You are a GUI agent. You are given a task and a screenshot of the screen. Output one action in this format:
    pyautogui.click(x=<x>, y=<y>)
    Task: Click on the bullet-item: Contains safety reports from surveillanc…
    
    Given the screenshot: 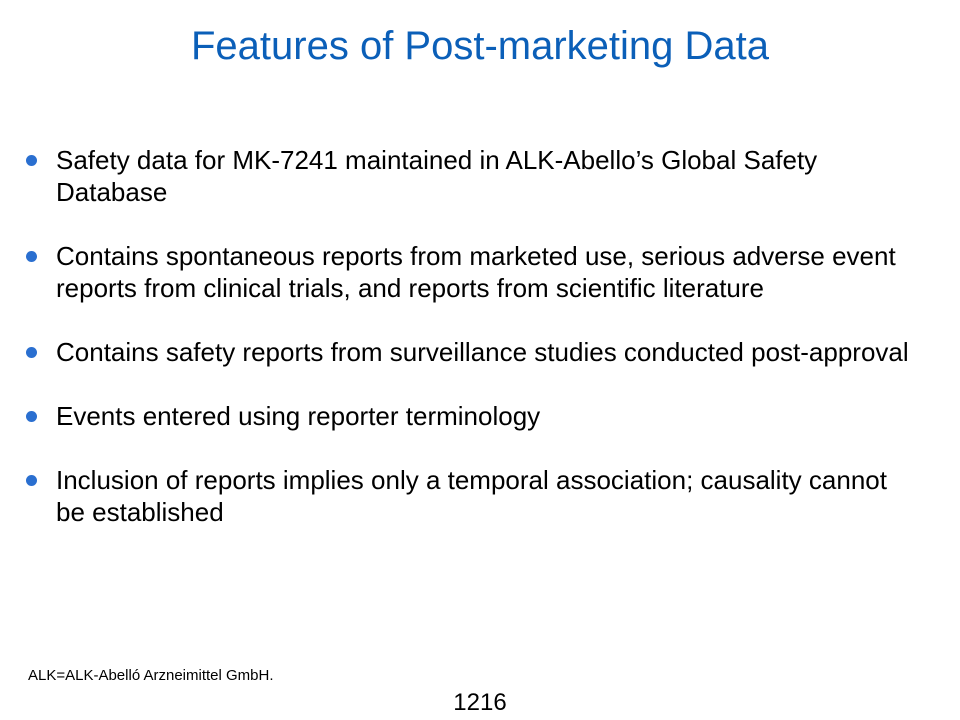 What is the action you would take?
    pyautogui.click(x=472, y=352)
    